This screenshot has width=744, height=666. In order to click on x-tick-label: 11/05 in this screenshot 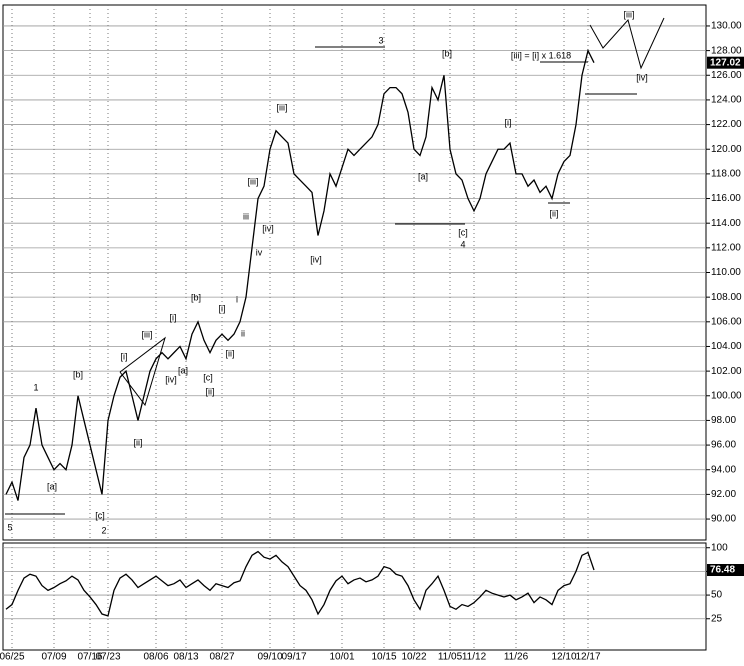, I will do `click(450, 657)`.